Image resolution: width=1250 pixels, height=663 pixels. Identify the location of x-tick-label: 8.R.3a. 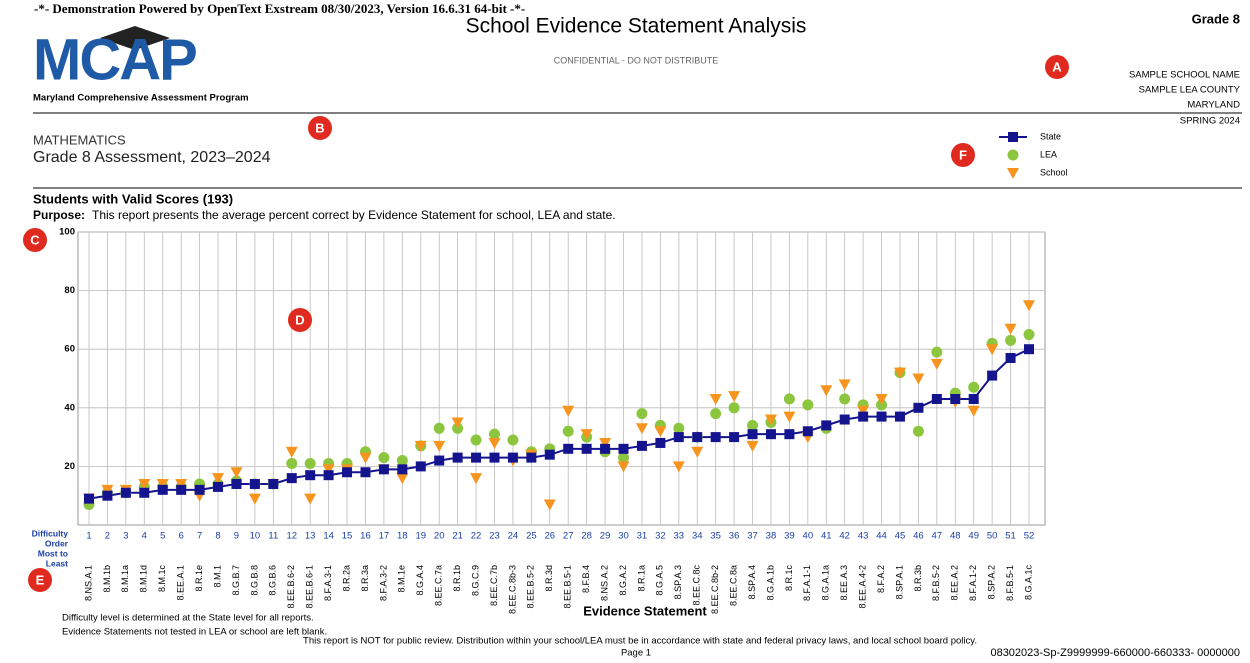
(365, 578).